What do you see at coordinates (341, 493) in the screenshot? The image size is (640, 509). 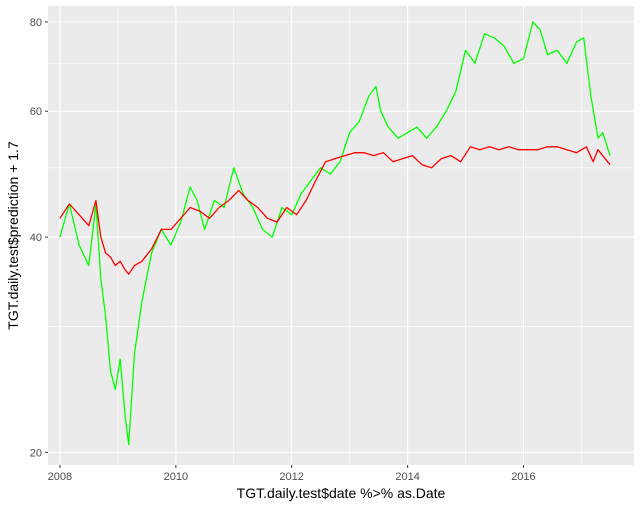 I see `x-axis-title: TGT.daily.test$date %>% as.Date` at bounding box center [341, 493].